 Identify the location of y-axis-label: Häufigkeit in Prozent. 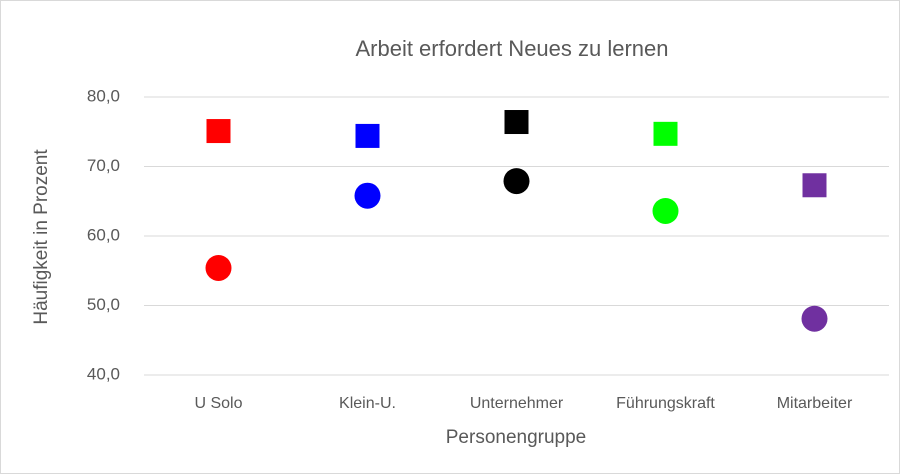
(41, 237).